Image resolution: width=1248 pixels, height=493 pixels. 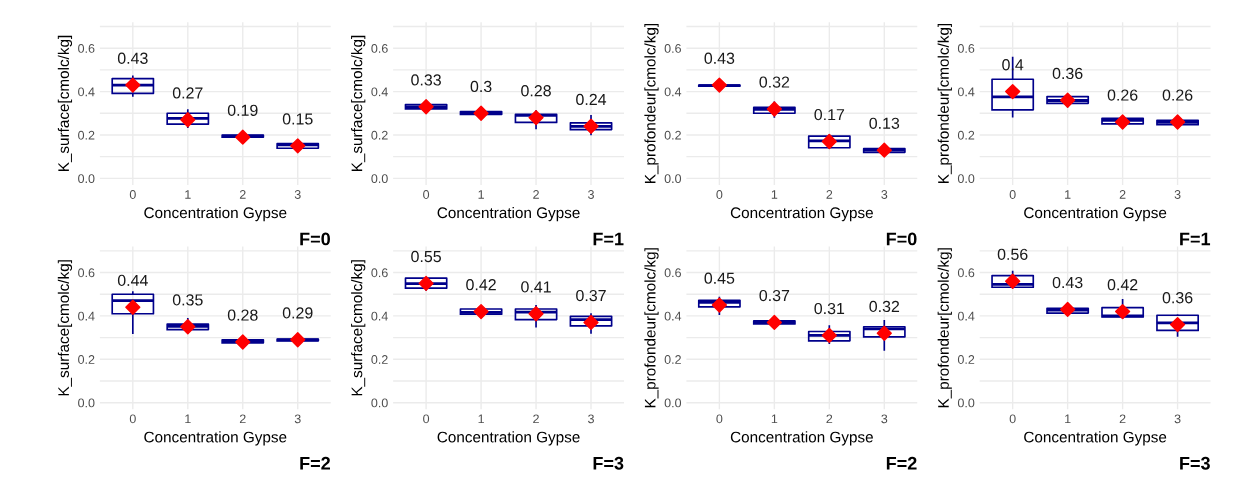 I want to click on data-label: 0.27, so click(x=187, y=93).